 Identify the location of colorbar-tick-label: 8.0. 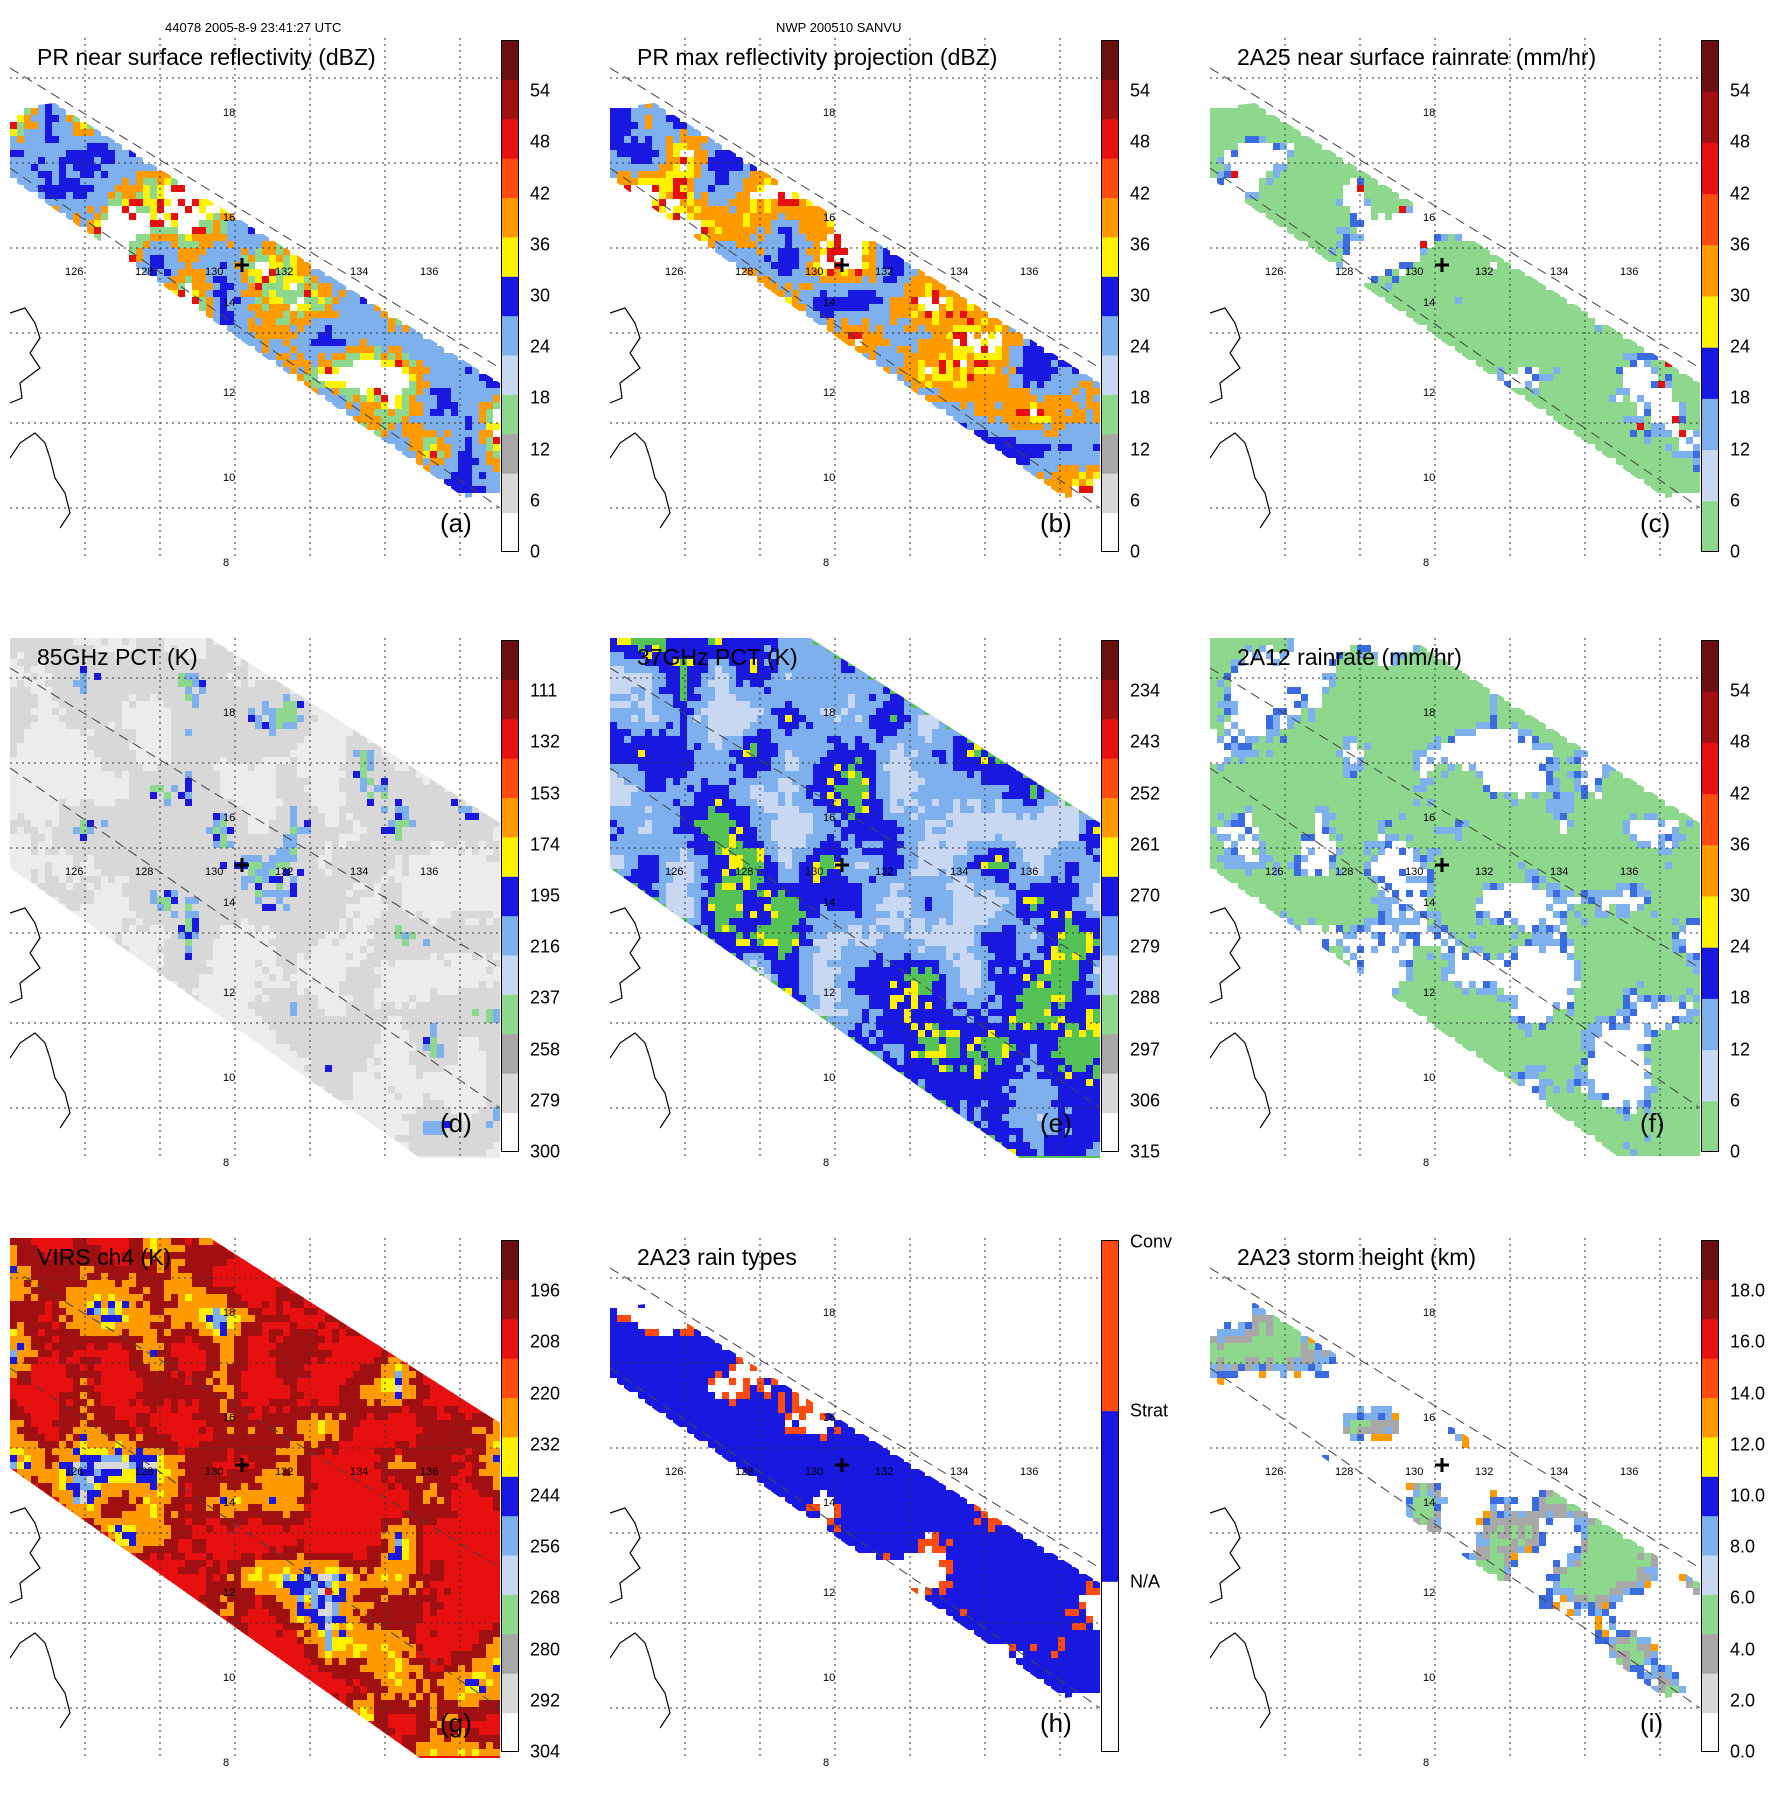
(1742, 1547).